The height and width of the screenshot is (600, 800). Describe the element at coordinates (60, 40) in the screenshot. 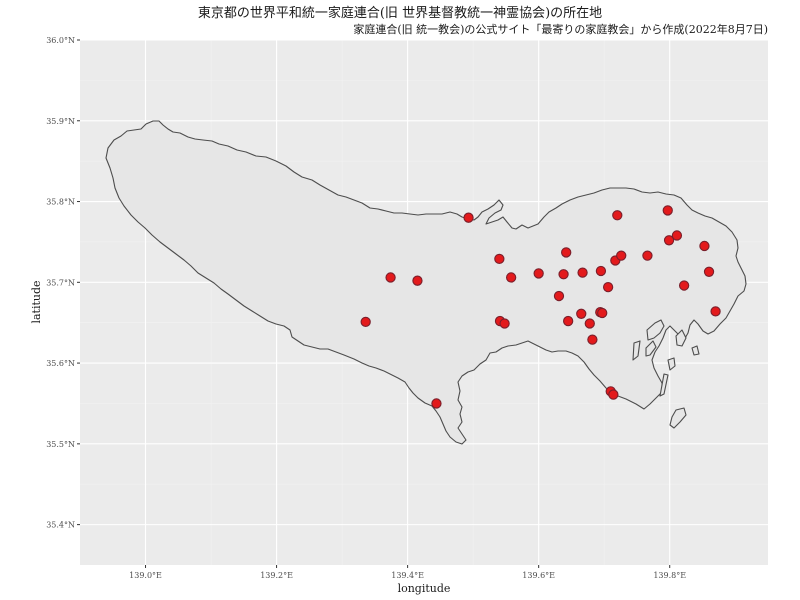

I see `y-tick-label: 36.0°N` at that location.